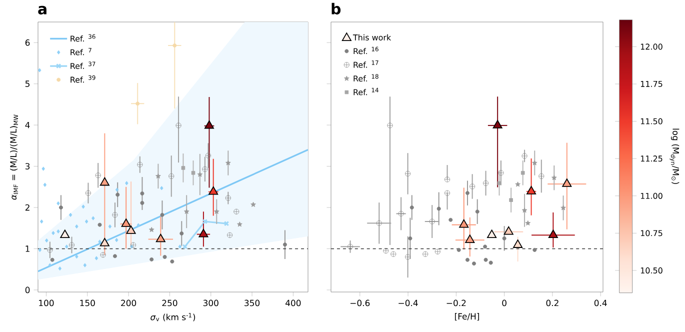 This screenshot has height=332, width=685. What do you see at coordinates (336, 8) in the screenshot?
I see `chart-title: b` at bounding box center [336, 8].